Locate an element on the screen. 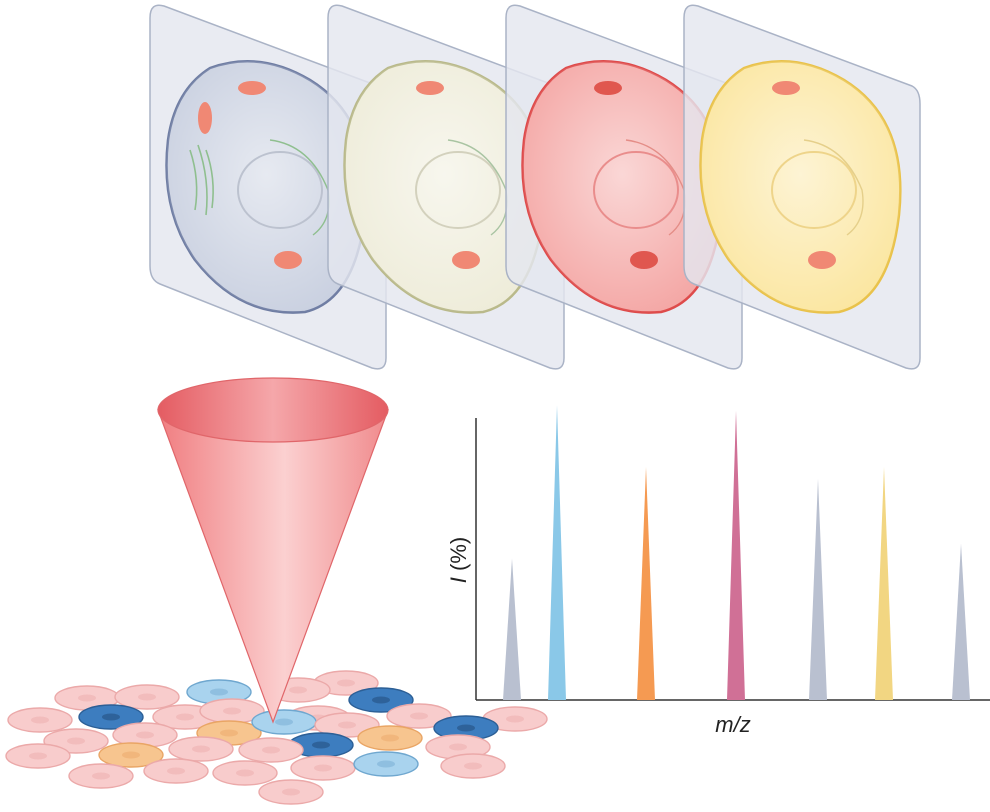  golgi is located at coordinates (201, 180).